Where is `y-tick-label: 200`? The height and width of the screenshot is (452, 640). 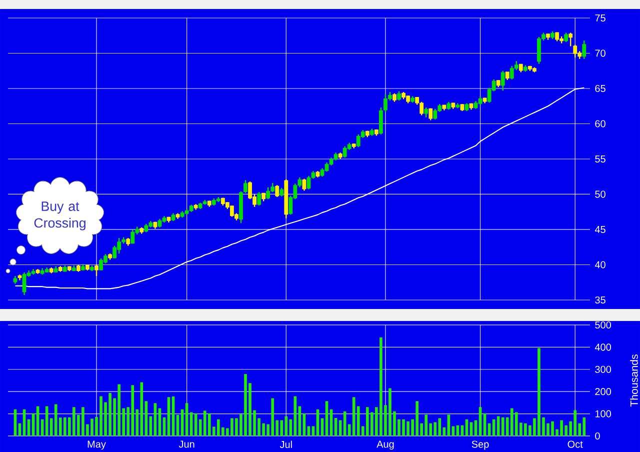 y-tick-label: 200 is located at coordinates (603, 392).